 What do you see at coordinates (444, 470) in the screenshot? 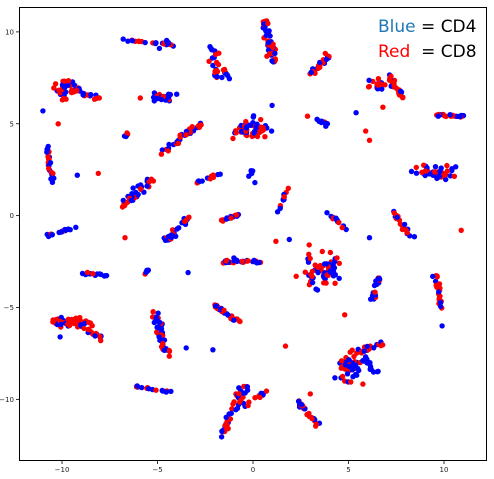
I see `x-tick-label: 10` at bounding box center [444, 470].